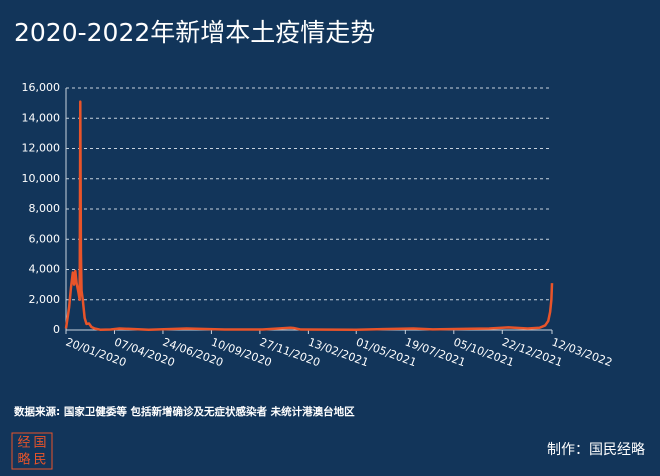 The image size is (660, 476). What do you see at coordinates (194, 32) in the screenshot?
I see `chart-title: 2020-2022年新增本土疫情走势` at bounding box center [194, 32].